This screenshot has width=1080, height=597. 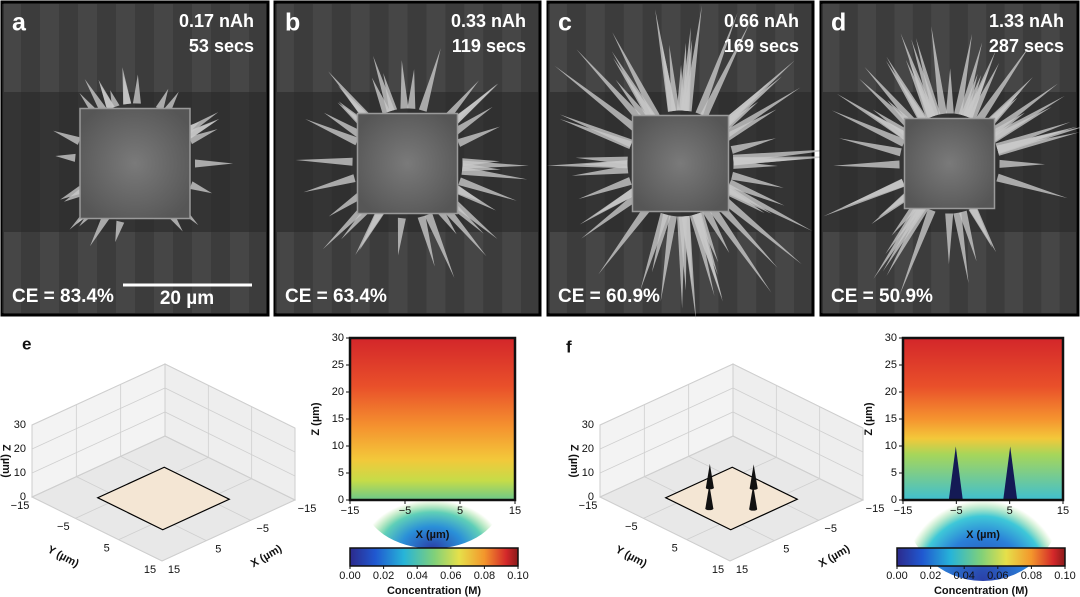 What do you see at coordinates (609, 296) in the screenshot?
I see `coulombic-efficiency: CE = 60.9%` at bounding box center [609, 296].